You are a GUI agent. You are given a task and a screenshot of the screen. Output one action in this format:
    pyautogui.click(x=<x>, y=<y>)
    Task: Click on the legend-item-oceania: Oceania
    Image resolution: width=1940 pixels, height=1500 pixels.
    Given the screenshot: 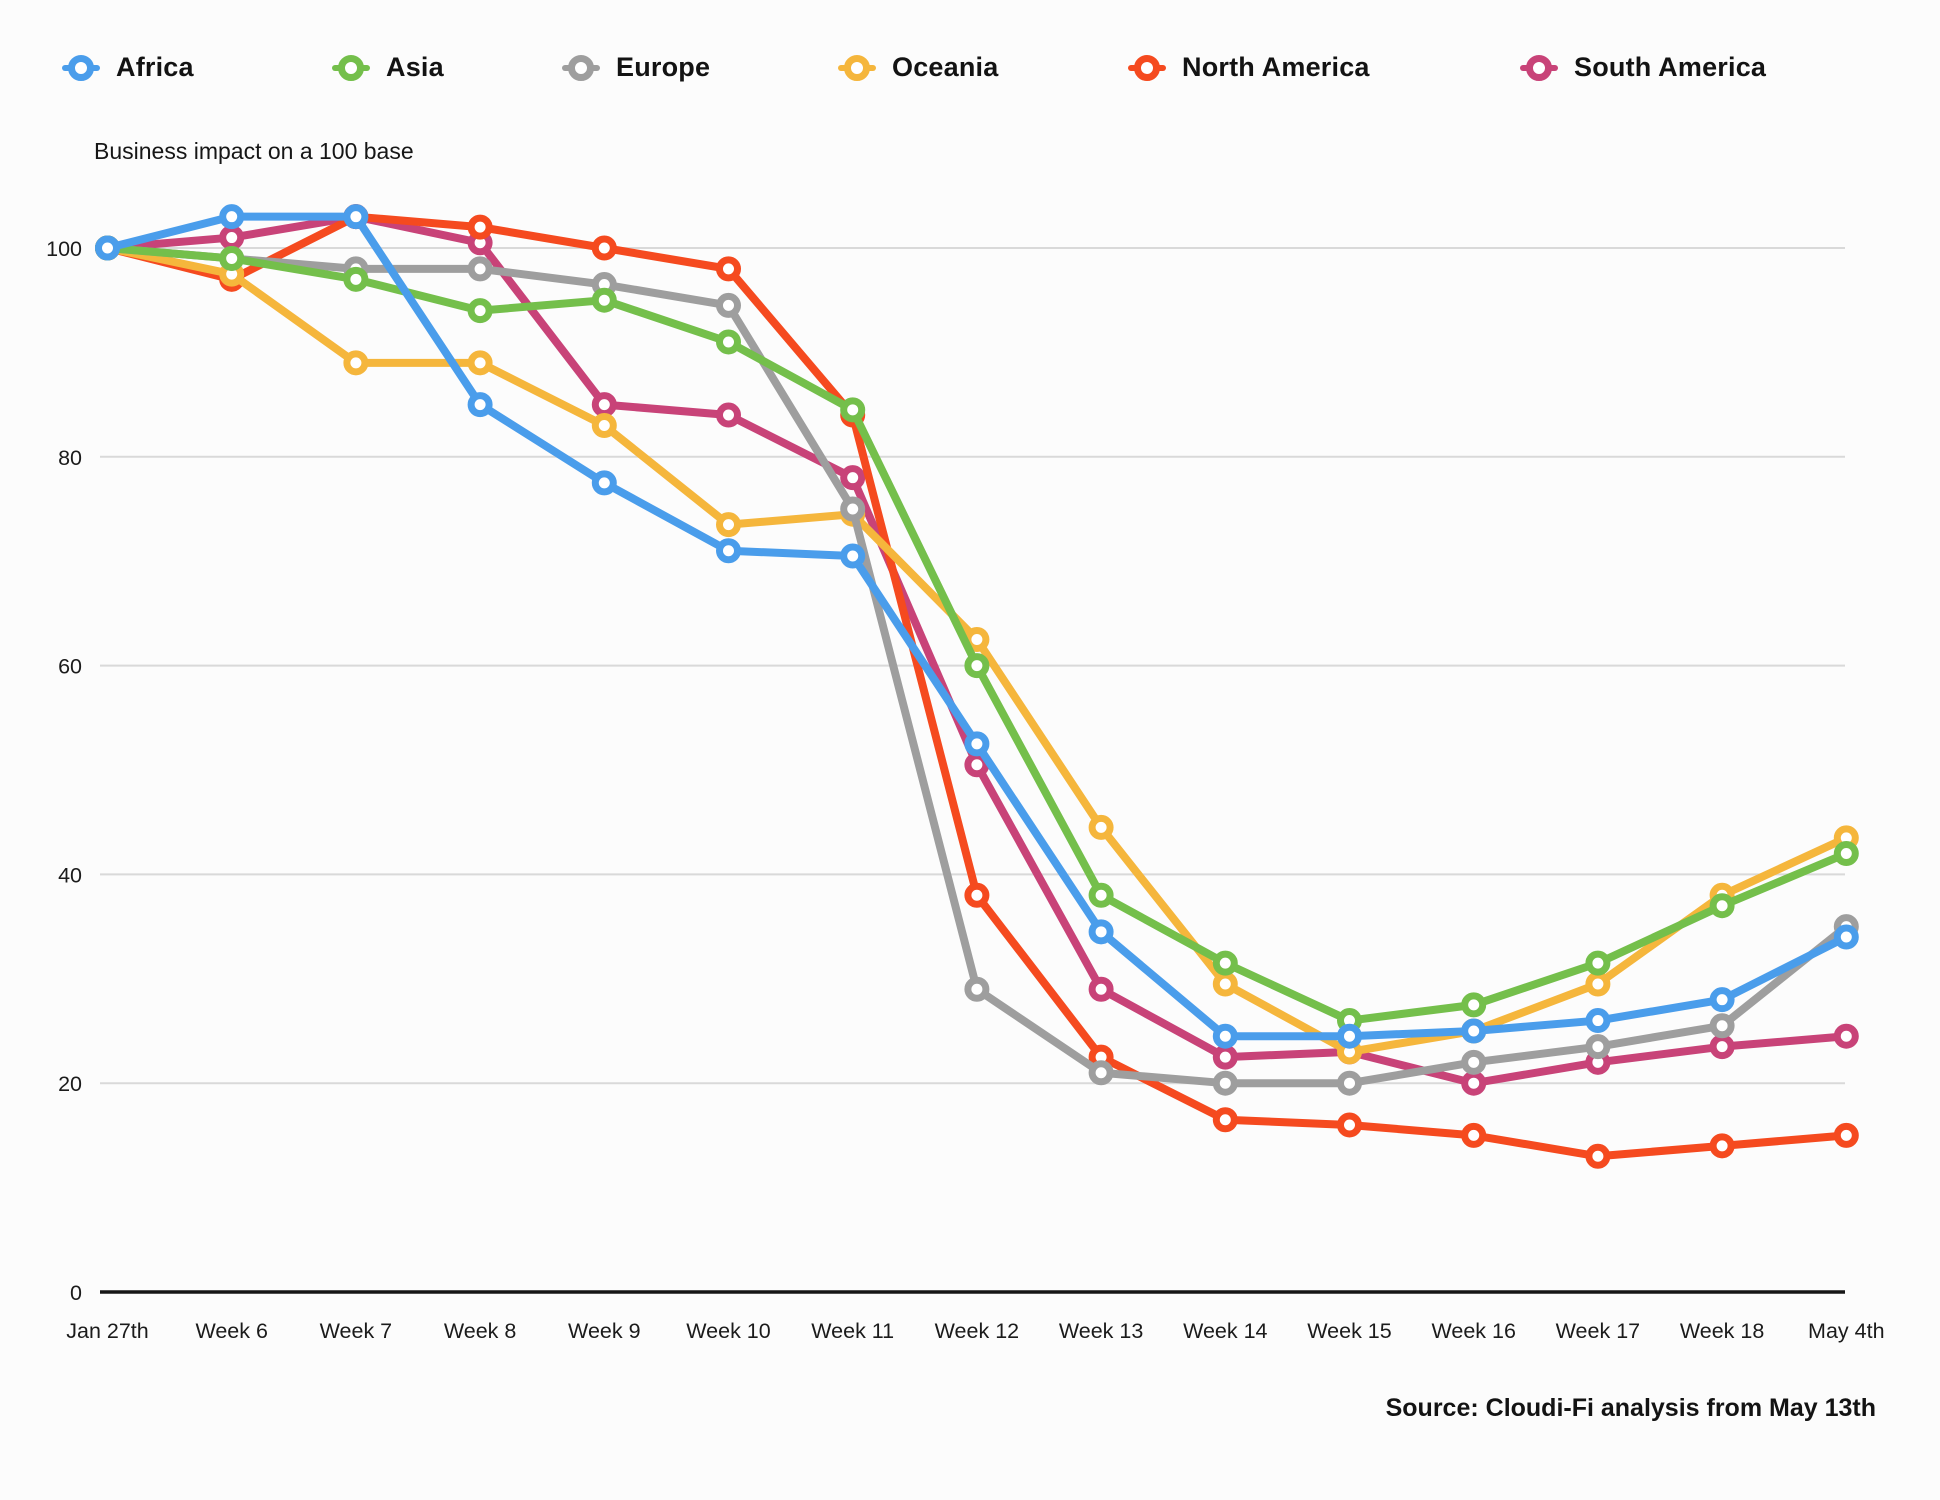 What is the action you would take?
    pyautogui.click(x=918, y=67)
    